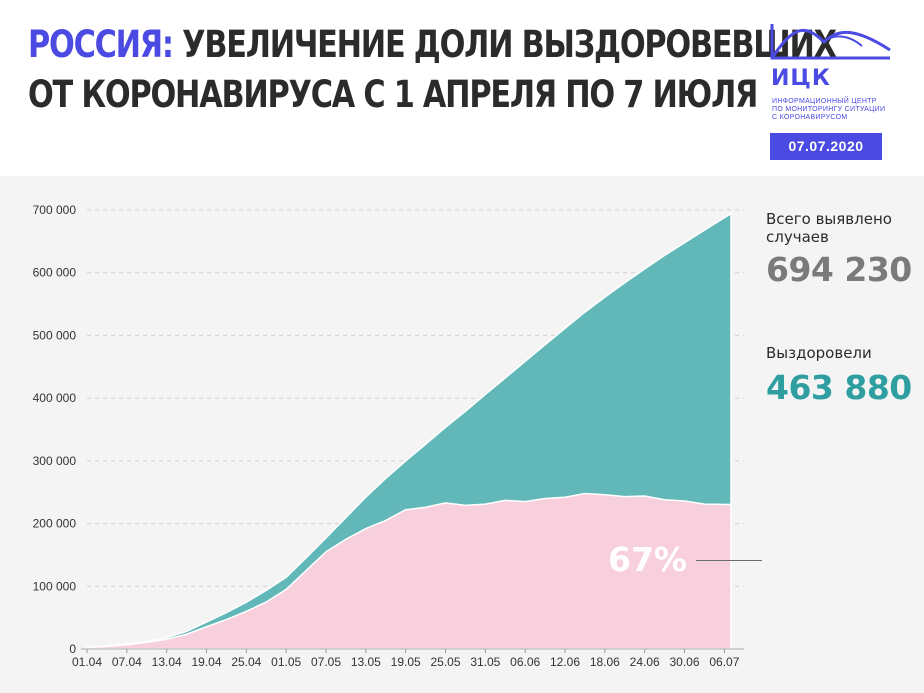 Image resolution: width=924 pixels, height=693 pixels. I want to click on logo-line-2: ПО МОНИТОРИНГУ СИТУАЦИИ, so click(829, 109).